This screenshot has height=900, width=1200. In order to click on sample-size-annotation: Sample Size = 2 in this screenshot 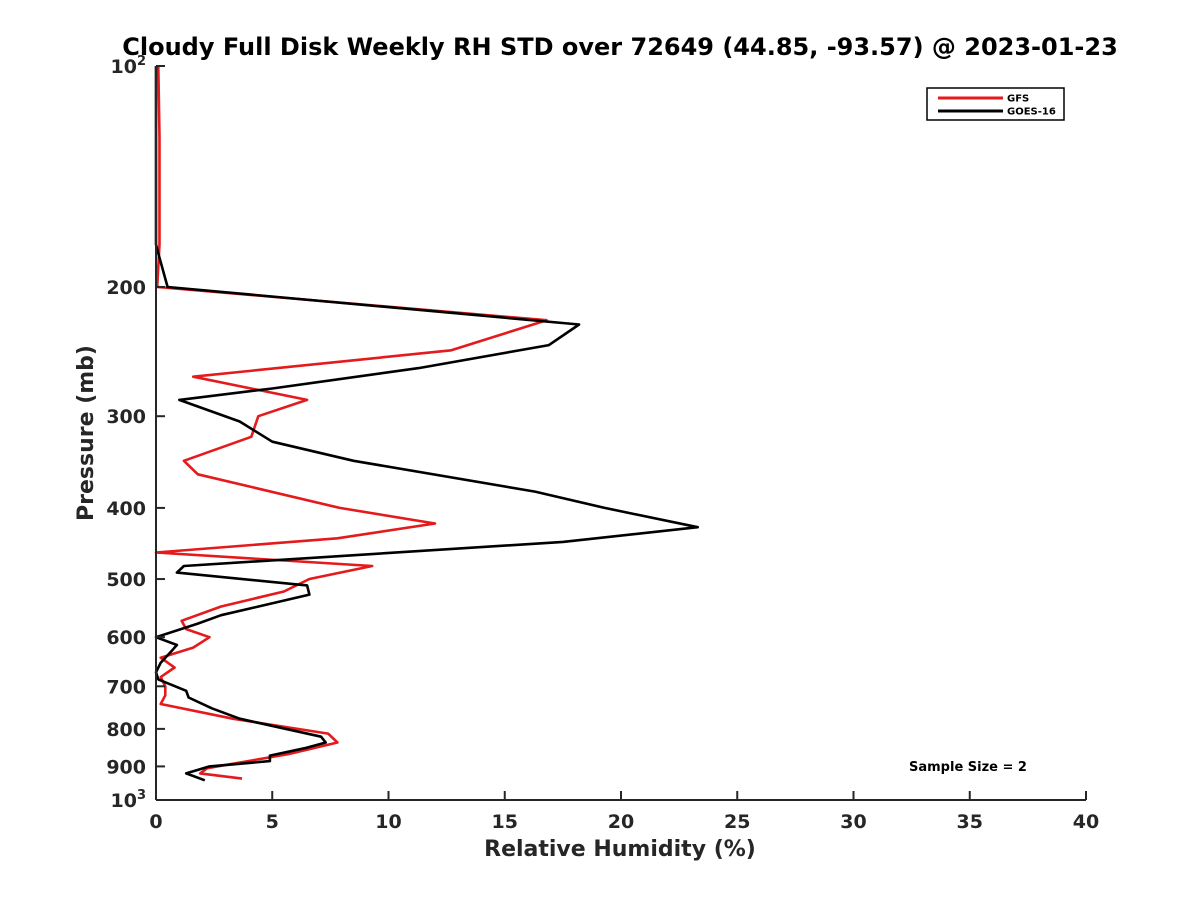, I will do `click(968, 767)`.